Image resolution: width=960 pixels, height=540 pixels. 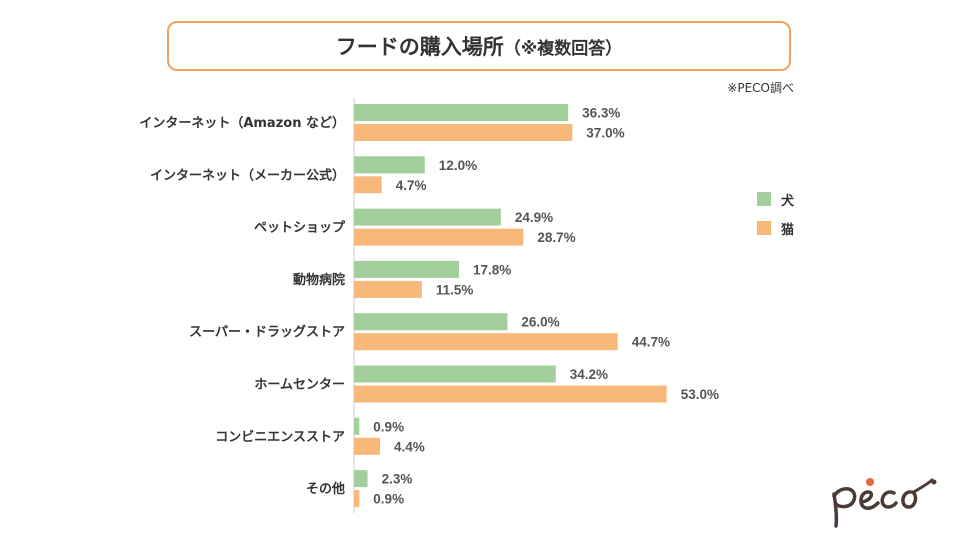 I want to click on source-note: ※PECO調べ, so click(x=760, y=88).